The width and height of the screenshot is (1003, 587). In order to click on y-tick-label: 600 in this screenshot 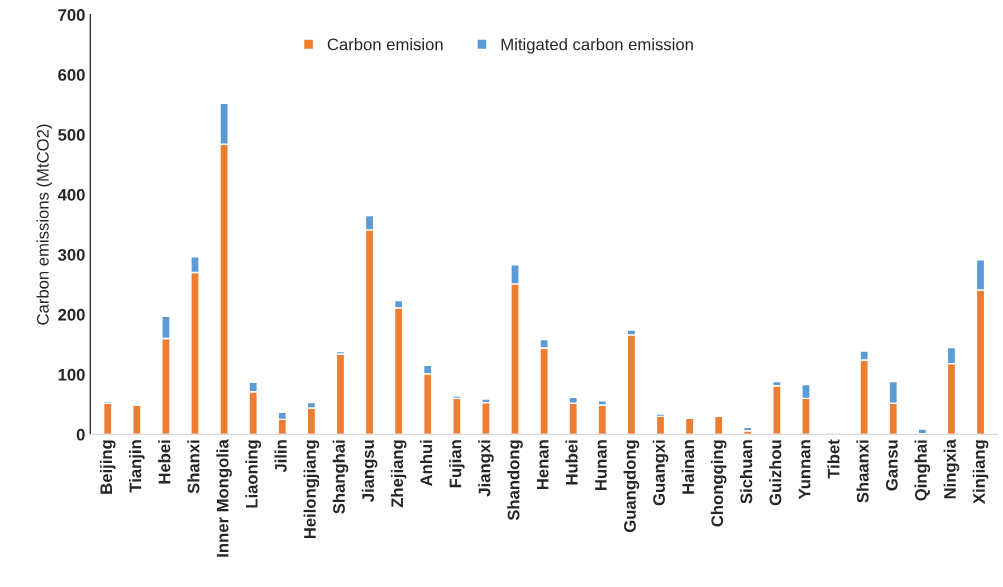, I will do `click(71, 75)`.